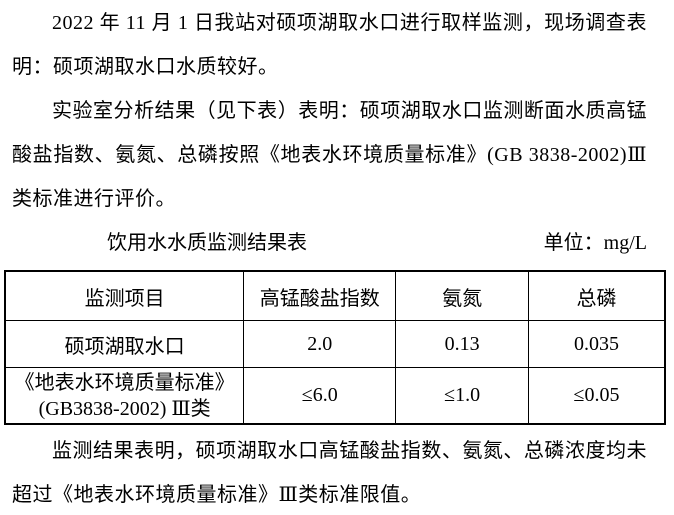 This screenshot has width=674, height=515. Describe the element at coordinates (124, 295) in the screenshot. I see `header-cell-monitoring-item: 监测项目` at that location.